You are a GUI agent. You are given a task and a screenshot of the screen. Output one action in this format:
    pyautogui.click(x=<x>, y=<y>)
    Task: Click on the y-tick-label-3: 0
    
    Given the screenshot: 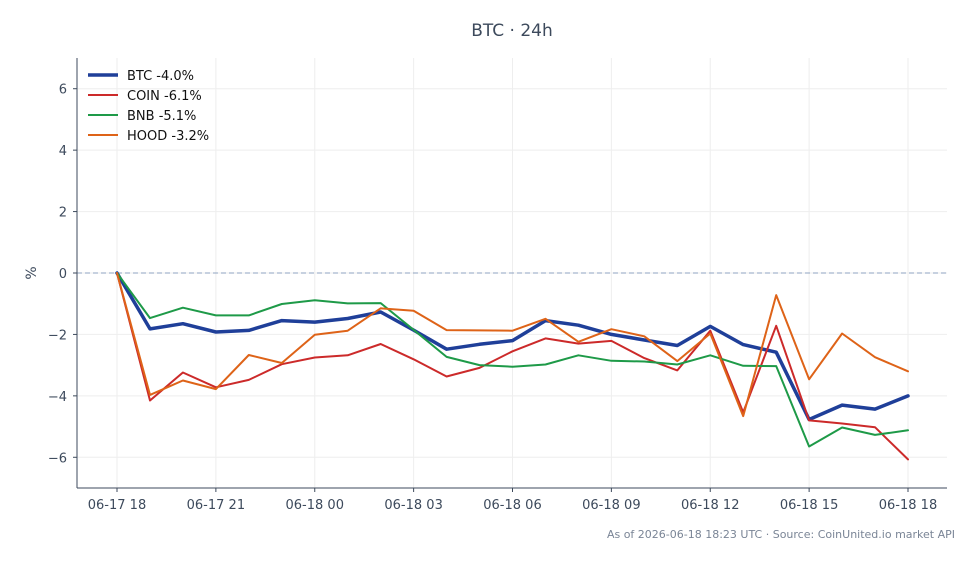 What is the action you would take?
    pyautogui.click(x=63, y=274)
    